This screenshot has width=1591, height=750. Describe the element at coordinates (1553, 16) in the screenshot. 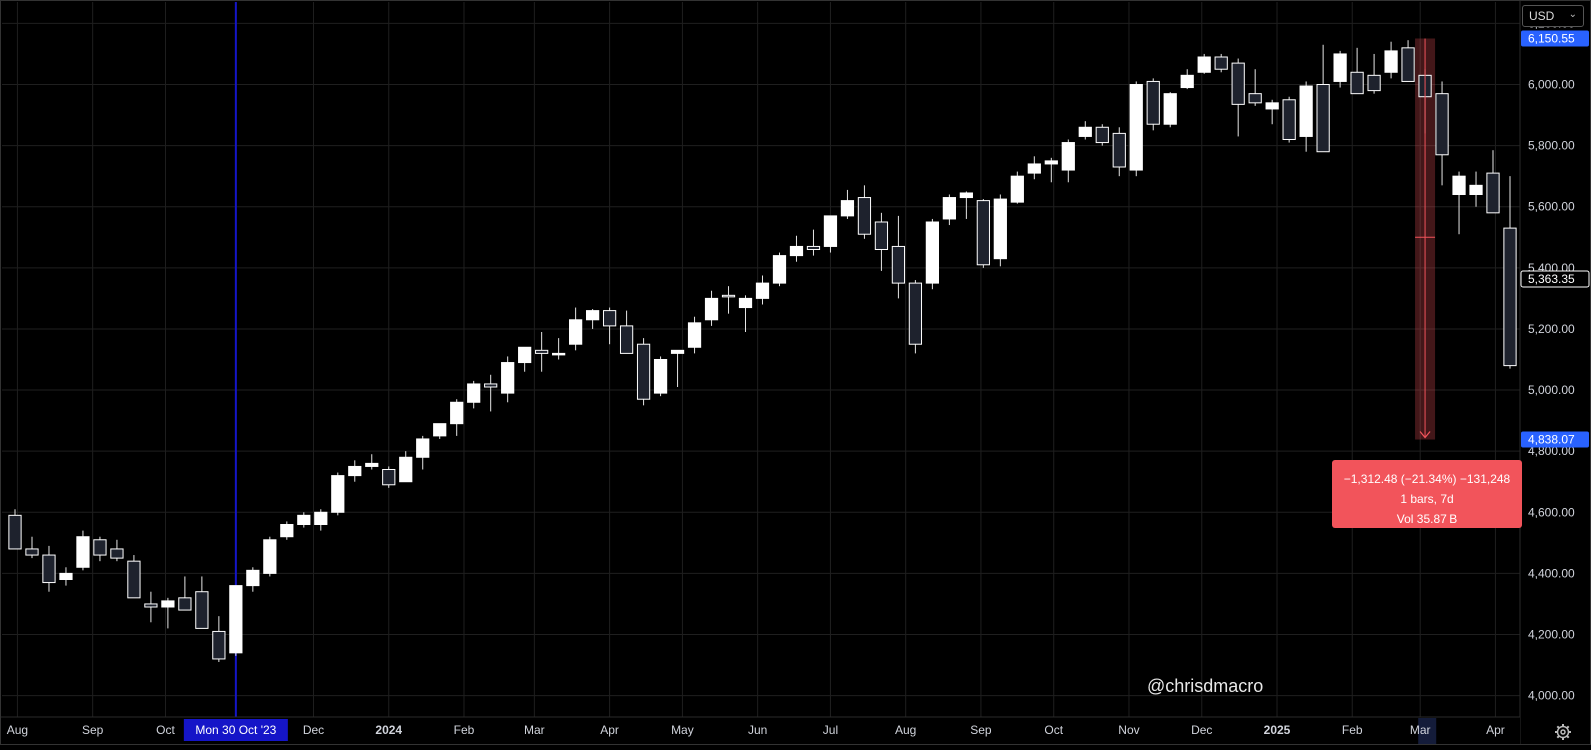

I see `currency-selector: USD ⌄` at that location.